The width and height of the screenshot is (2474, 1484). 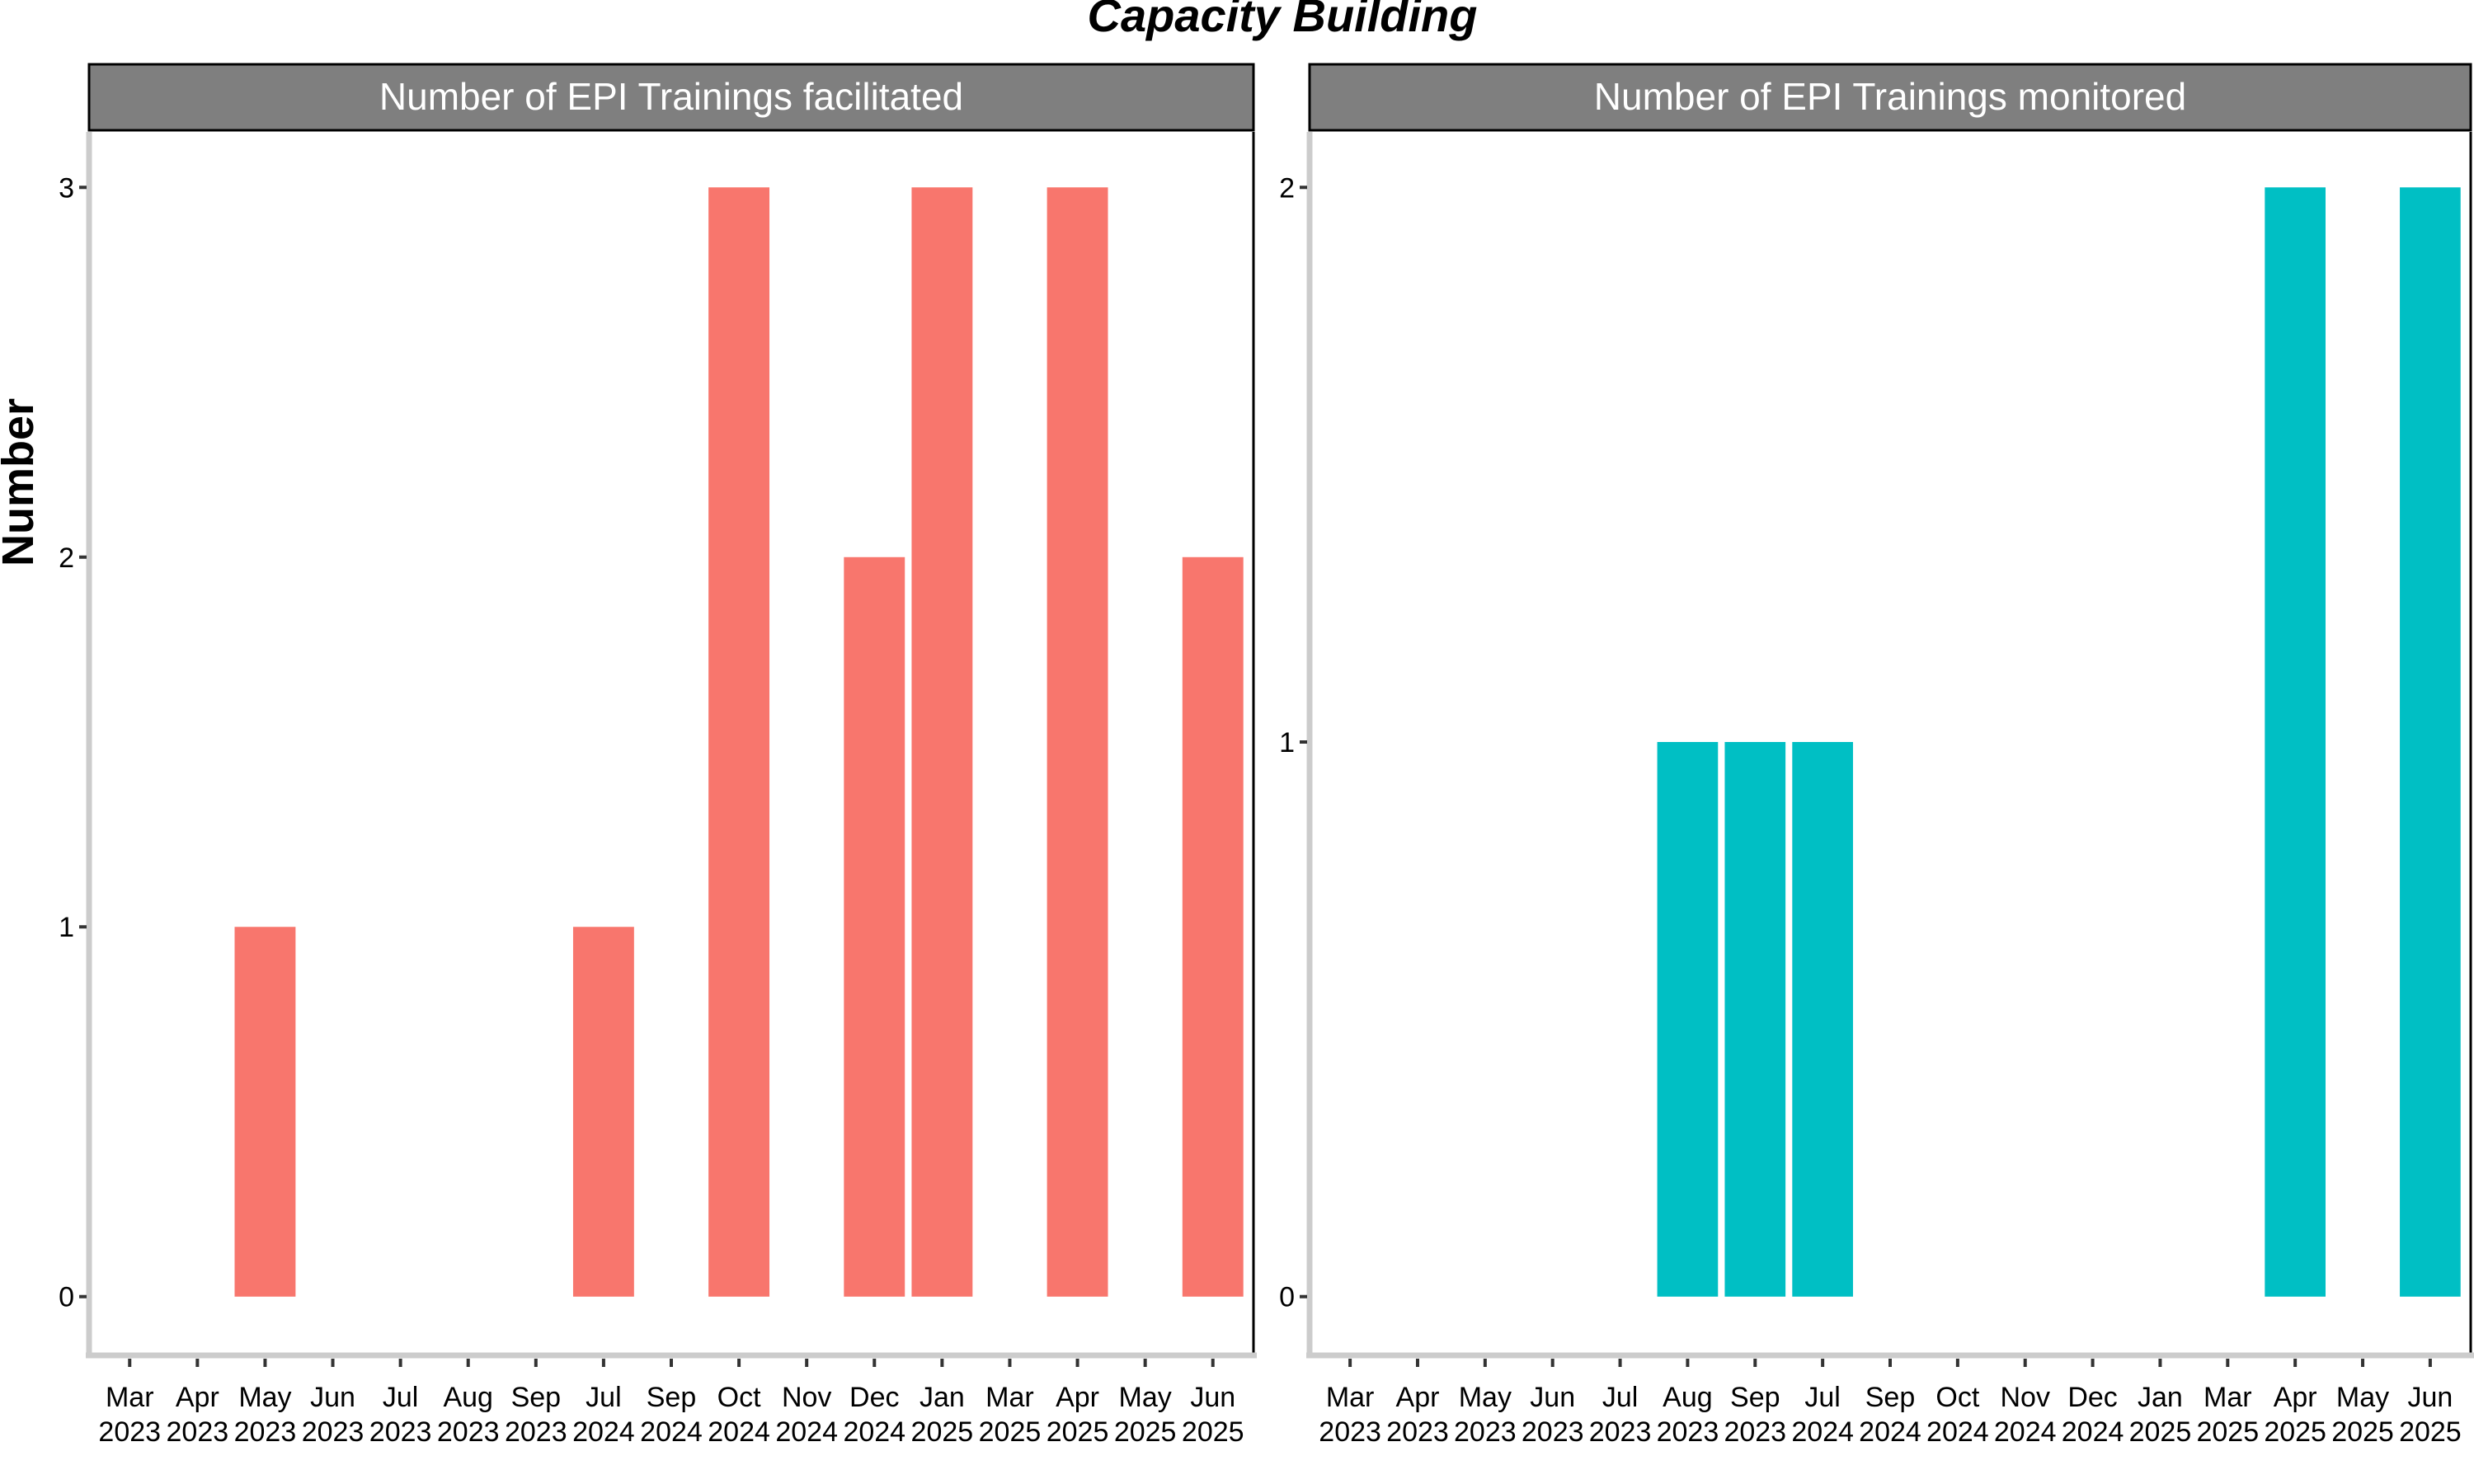 I want to click on chart-title: Capacity Building, so click(x=1283, y=20).